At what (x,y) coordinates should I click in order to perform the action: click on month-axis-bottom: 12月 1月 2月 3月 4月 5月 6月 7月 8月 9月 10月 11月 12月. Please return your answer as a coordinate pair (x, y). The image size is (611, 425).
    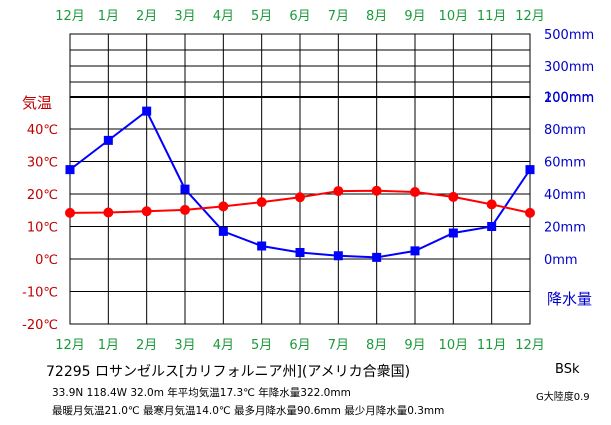
    Looking at the image, I should click on (300, 345).